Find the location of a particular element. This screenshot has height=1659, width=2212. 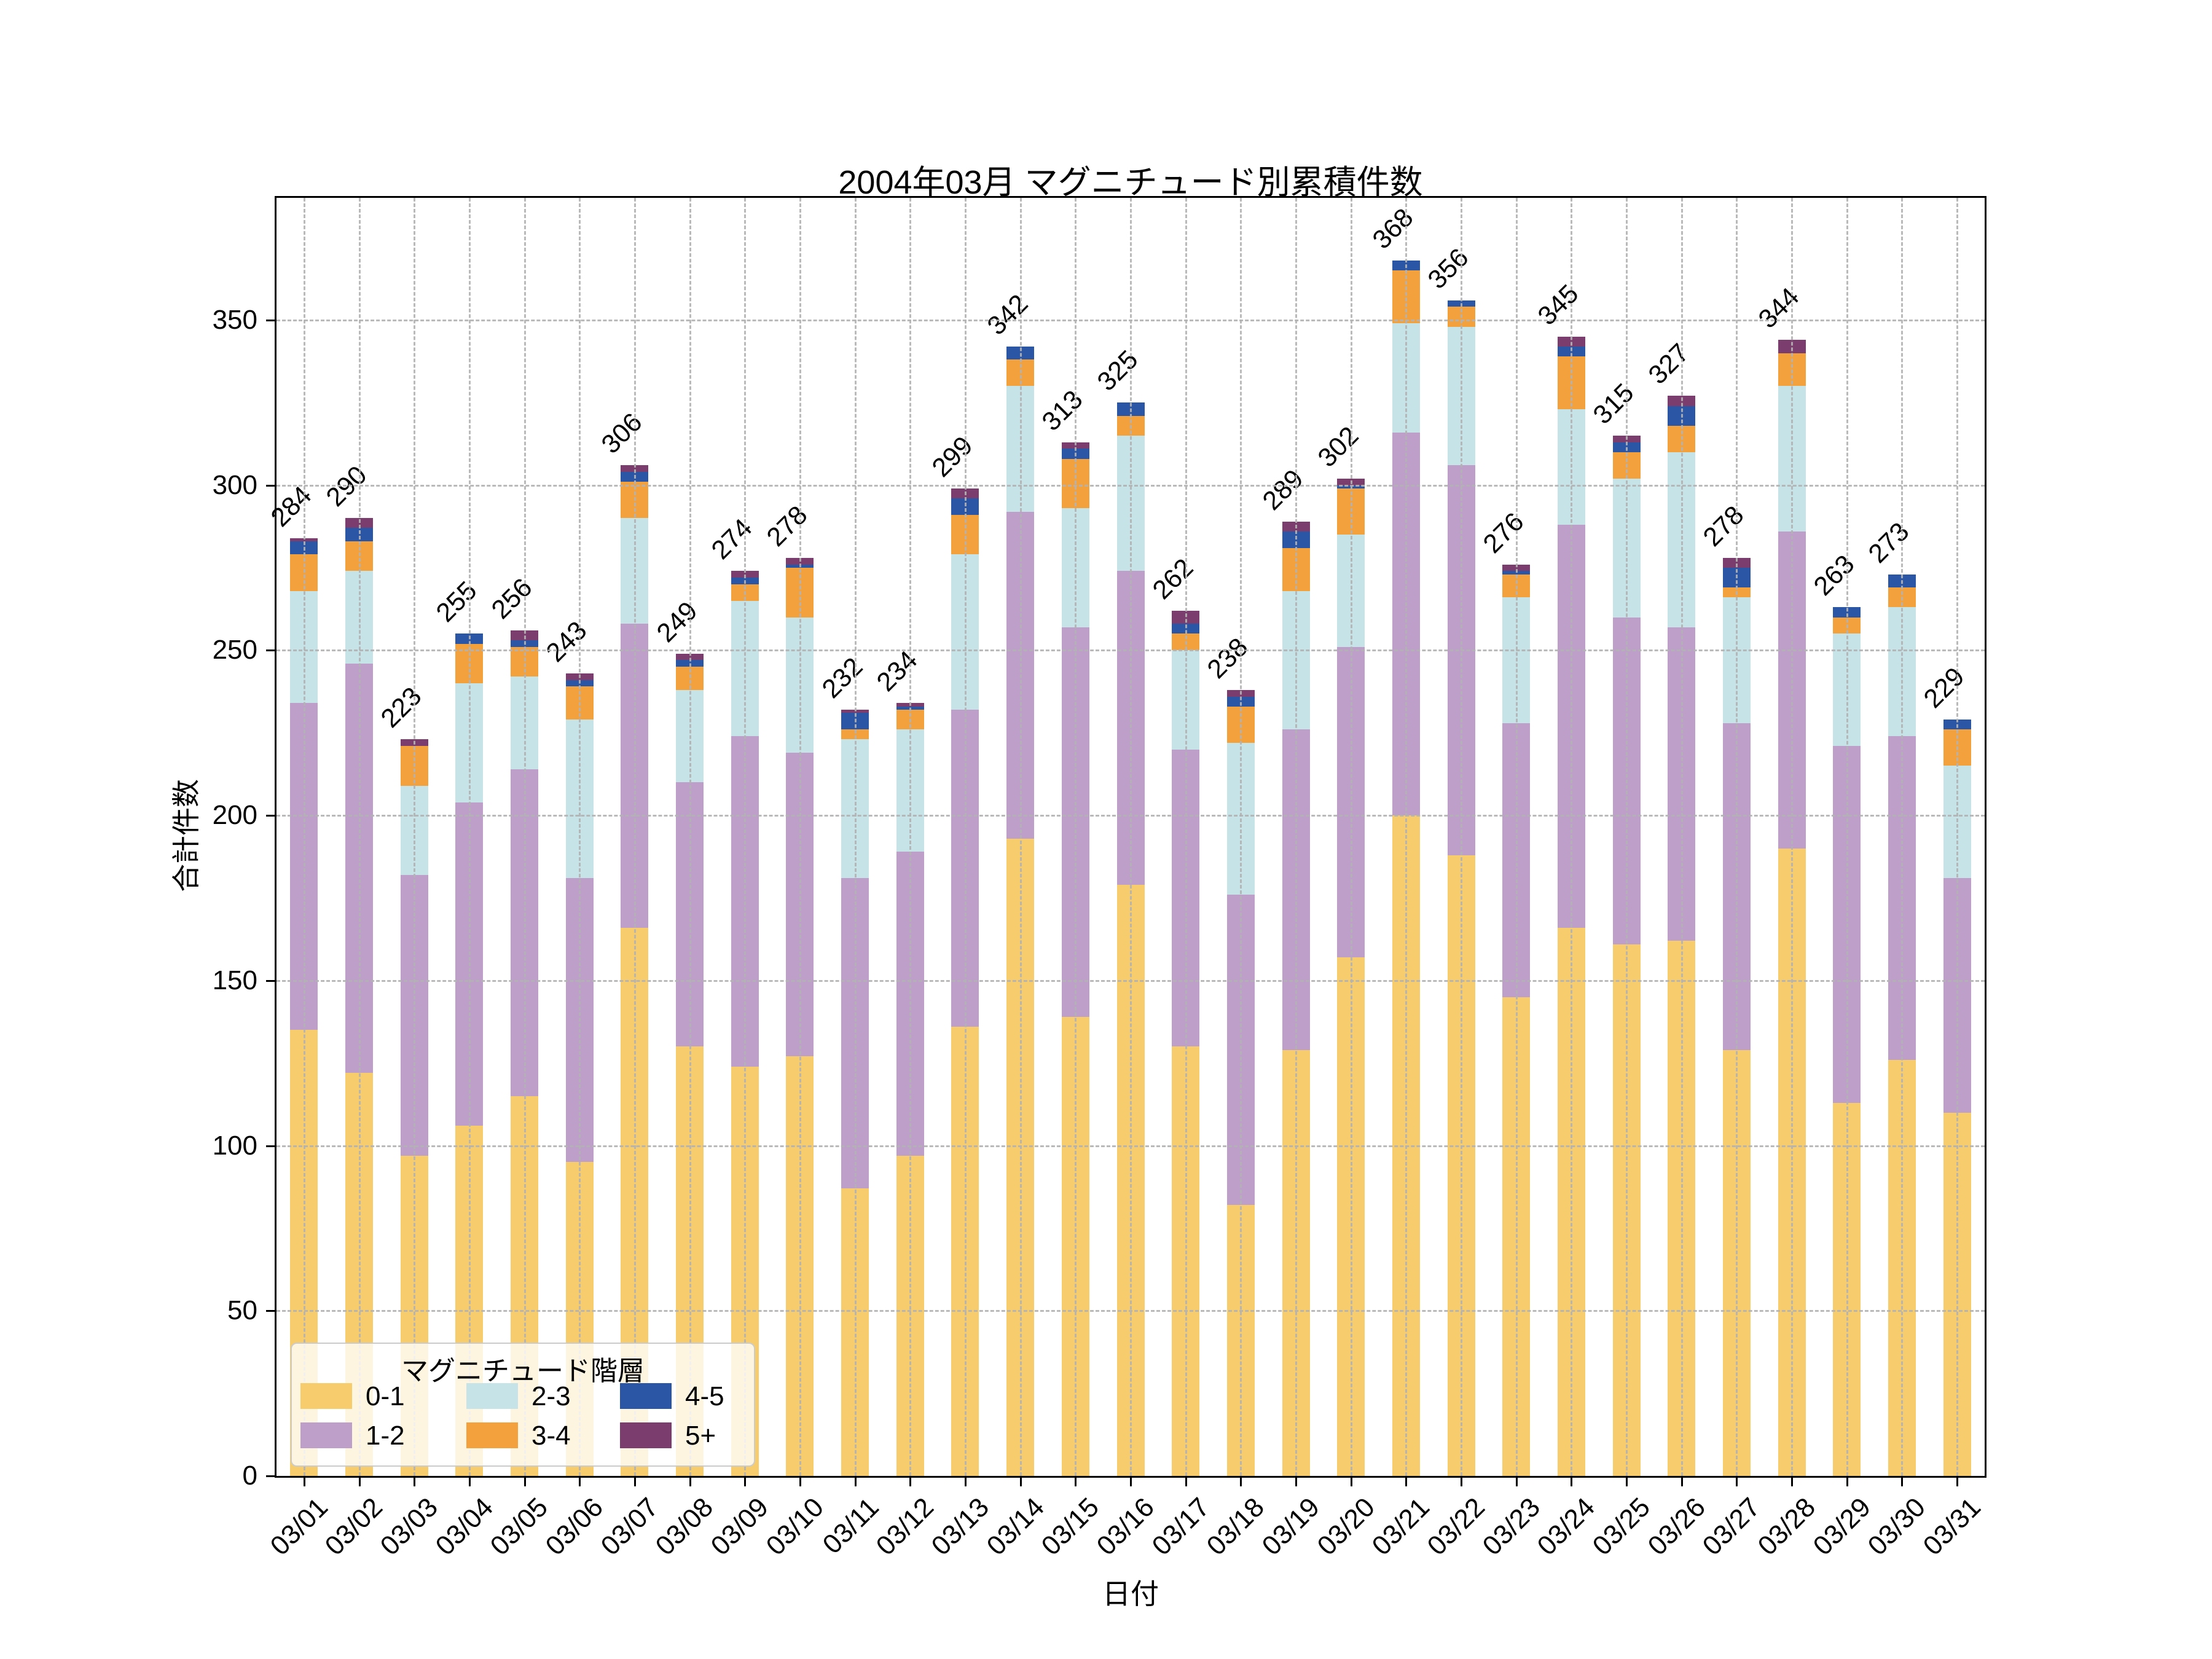

x-tick-03/15 is located at coordinates (1076, 1482).